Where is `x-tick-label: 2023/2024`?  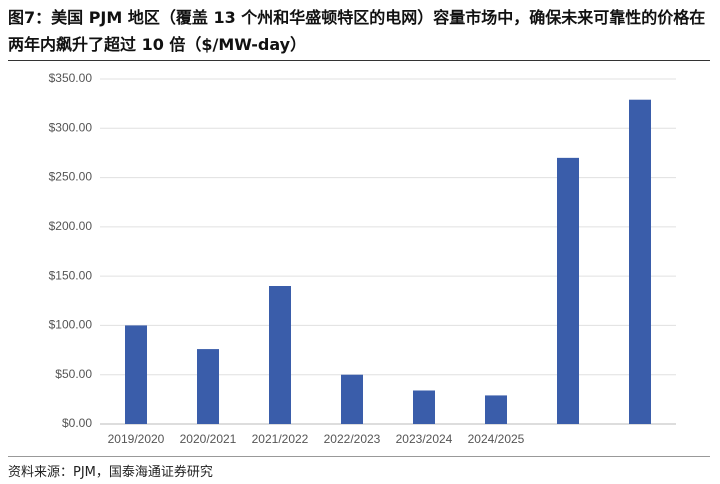
x-tick-label: 2023/2024 is located at coordinates (424, 439).